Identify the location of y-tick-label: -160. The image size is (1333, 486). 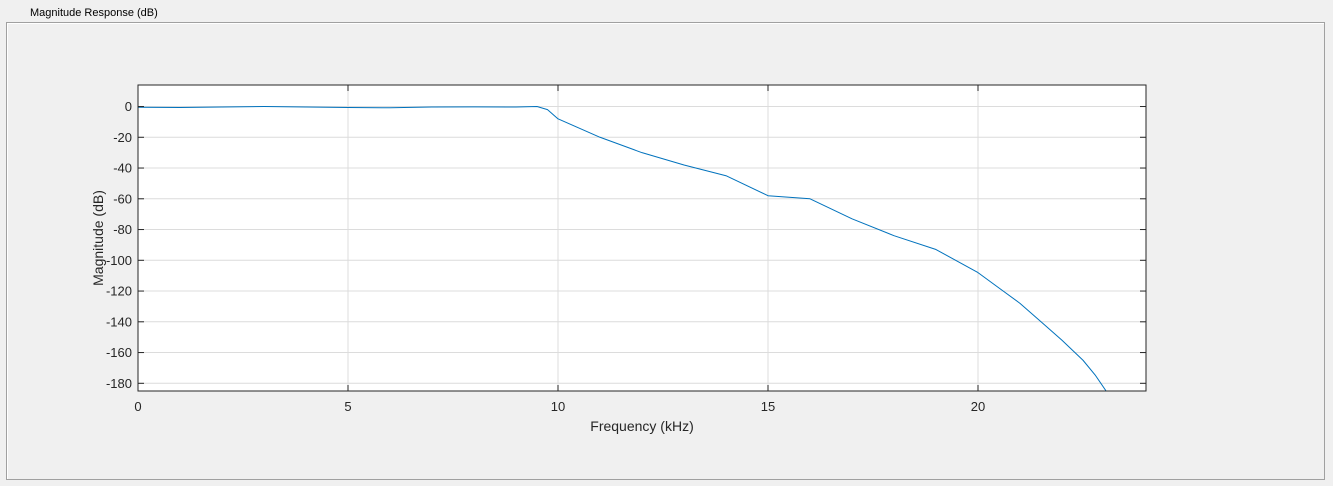
(119, 352).